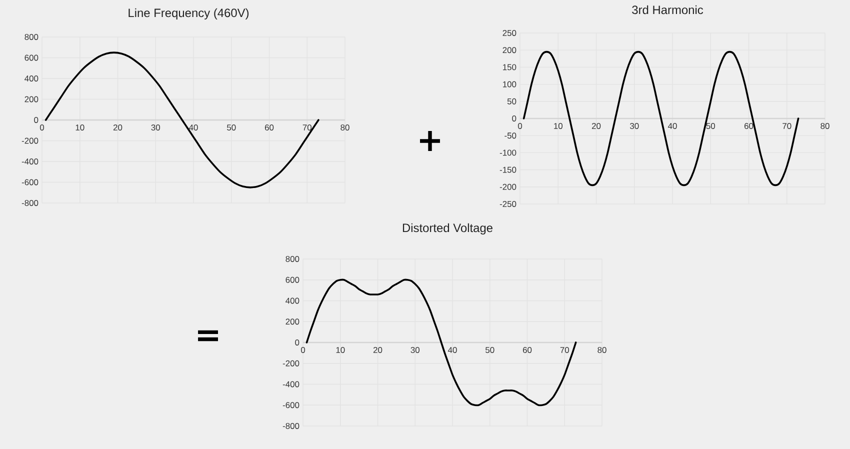 This screenshot has height=449, width=850. I want to click on y-tick-label: 150, so click(509, 67).